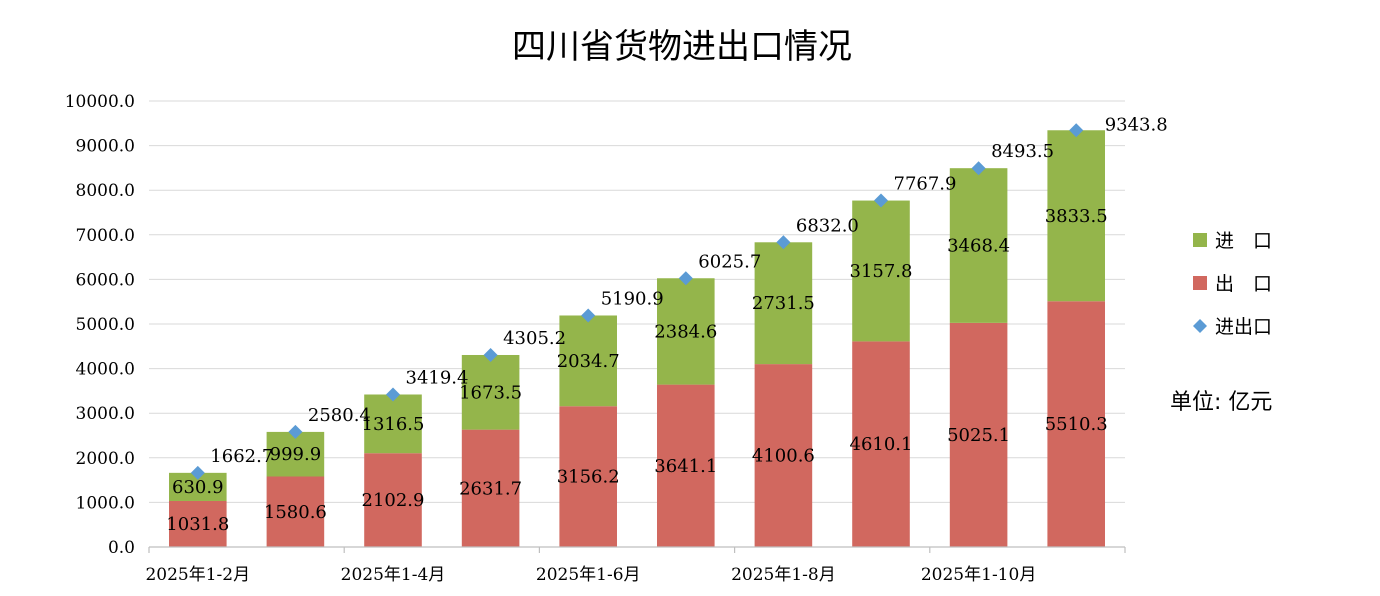  I want to click on y-tick-label: 3000.0, so click(105, 414).